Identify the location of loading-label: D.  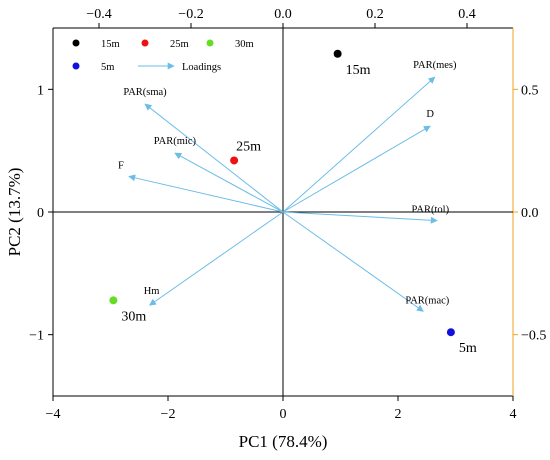
(430, 114).